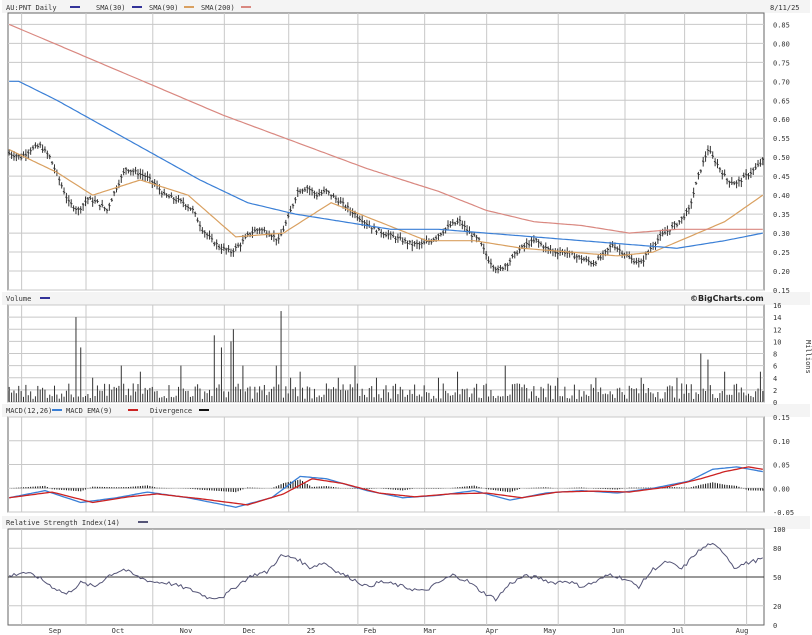 Image resolution: width=812 pixels, height=635 pixels. Describe the element at coordinates (406, 6) in the screenshot. I see `panel-header-band` at that location.